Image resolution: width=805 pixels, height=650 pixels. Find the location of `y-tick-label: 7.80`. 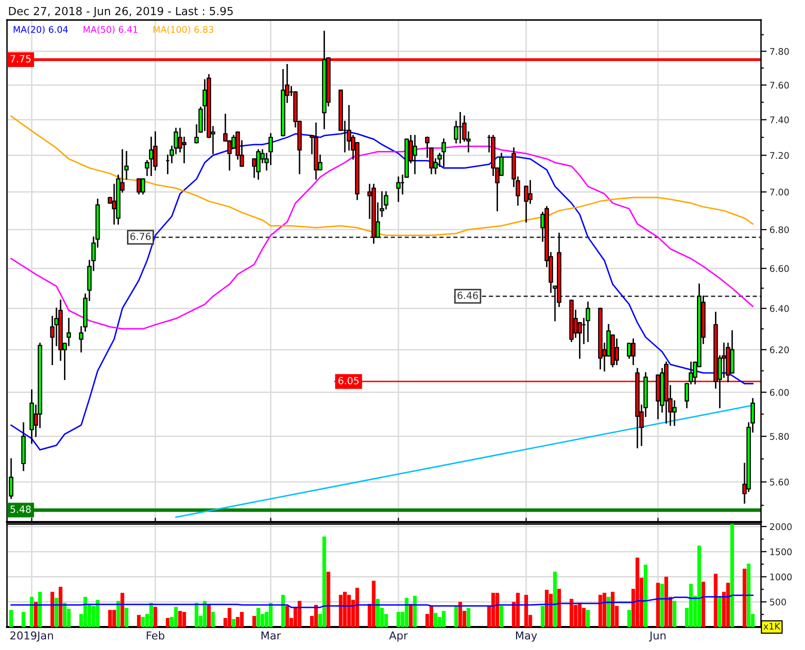

y-tick-label: 7.80 is located at coordinates (779, 51).